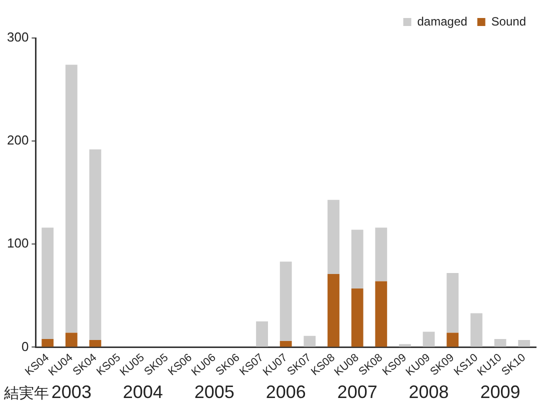  What do you see at coordinates (17, 140) in the screenshot?
I see `y-tick-label: 200` at bounding box center [17, 140].